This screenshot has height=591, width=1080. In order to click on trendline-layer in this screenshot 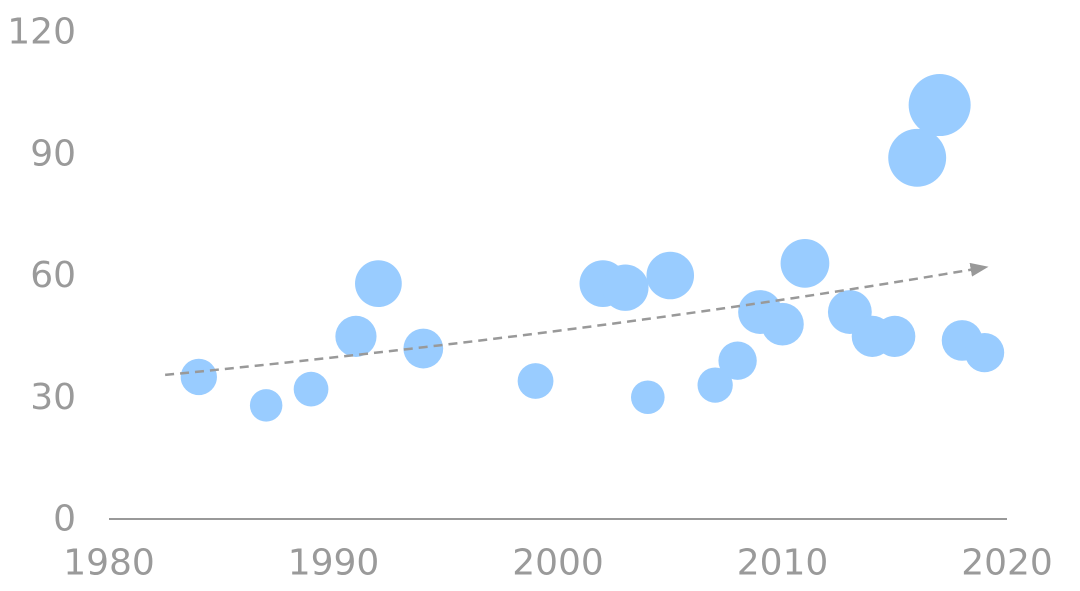, I will do `click(577, 319)`.